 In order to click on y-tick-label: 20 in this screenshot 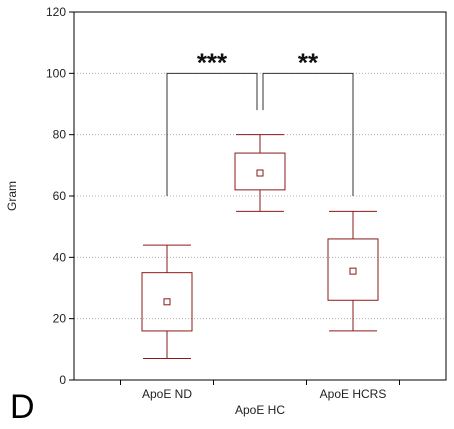, I will do `click(60, 319)`.